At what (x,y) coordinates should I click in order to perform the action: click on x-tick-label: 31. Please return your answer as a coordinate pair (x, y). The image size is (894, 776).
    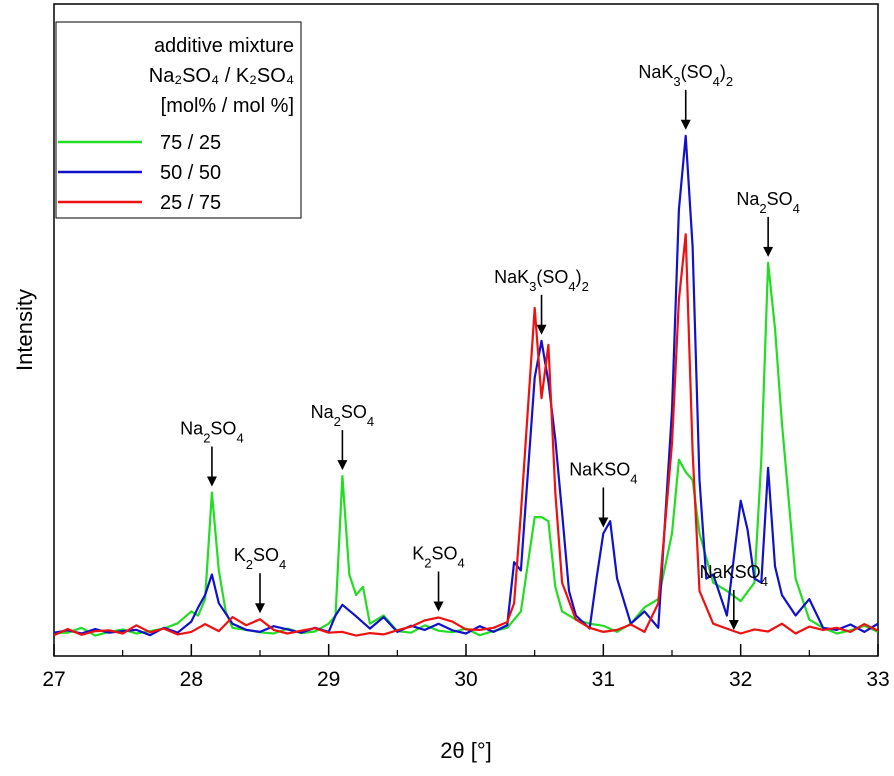
    Looking at the image, I should click on (603, 679).